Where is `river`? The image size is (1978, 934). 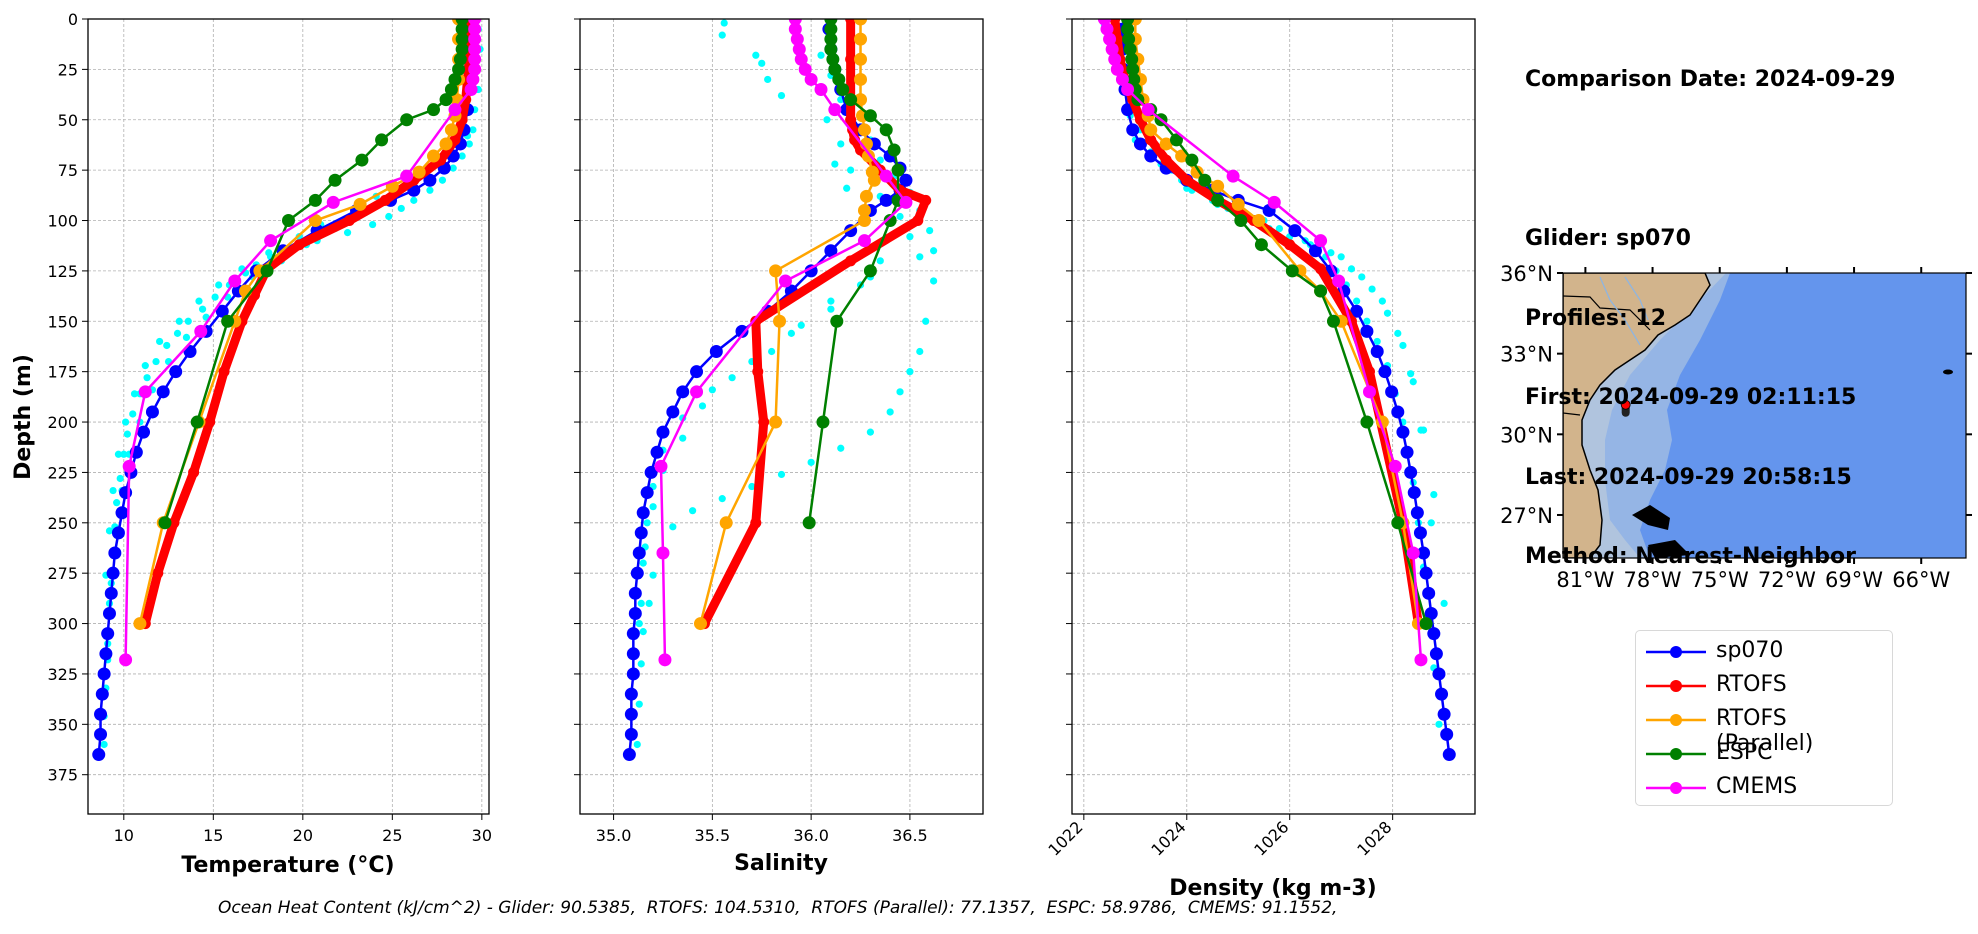
river is located at coordinates (1636, 298).